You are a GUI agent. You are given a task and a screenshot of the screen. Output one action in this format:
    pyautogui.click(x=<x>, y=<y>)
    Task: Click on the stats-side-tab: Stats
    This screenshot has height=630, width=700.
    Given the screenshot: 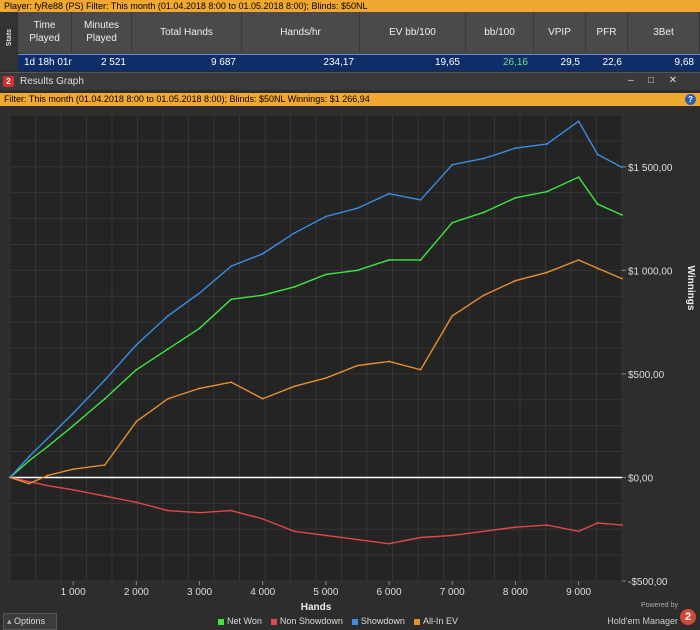 What is the action you would take?
    pyautogui.click(x=9, y=41)
    